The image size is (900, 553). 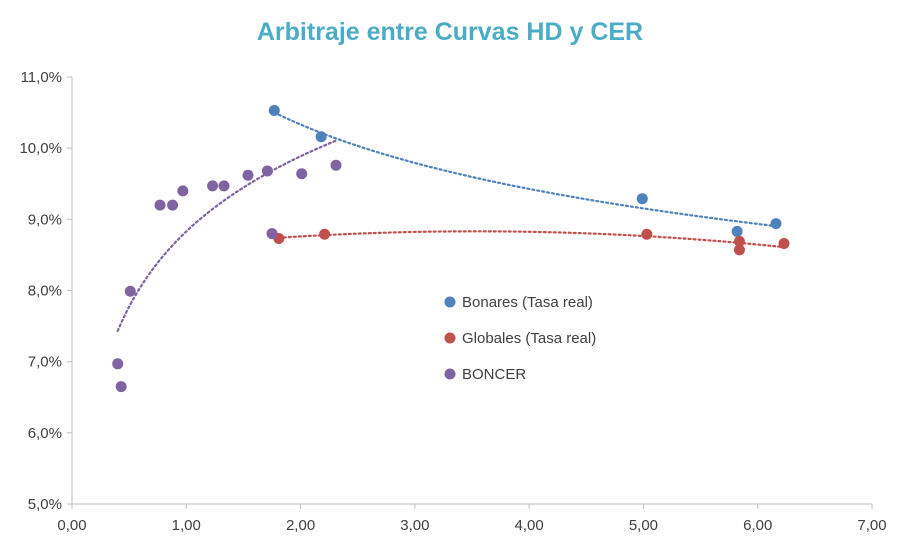 What do you see at coordinates (45, 433) in the screenshot?
I see `y-tick-label: 6,0%` at bounding box center [45, 433].